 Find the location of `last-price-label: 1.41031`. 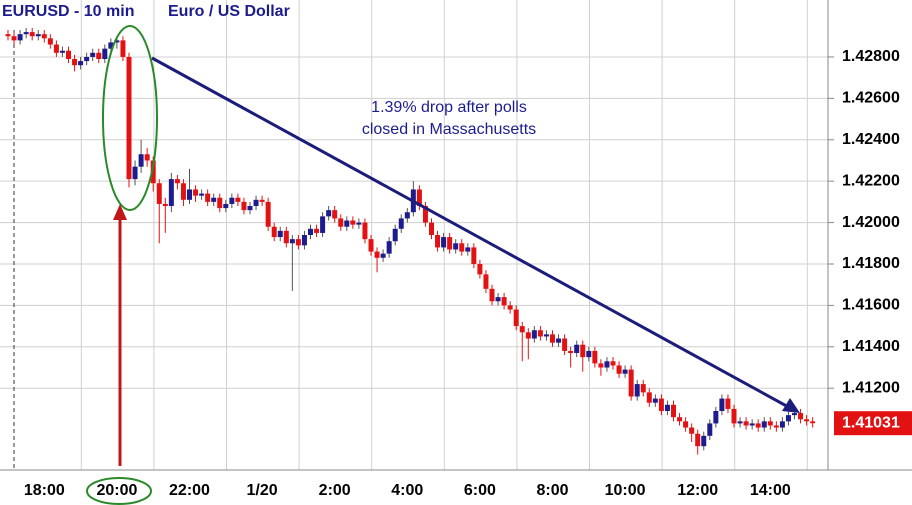

last-price-label: 1.41031 is located at coordinates (871, 422).